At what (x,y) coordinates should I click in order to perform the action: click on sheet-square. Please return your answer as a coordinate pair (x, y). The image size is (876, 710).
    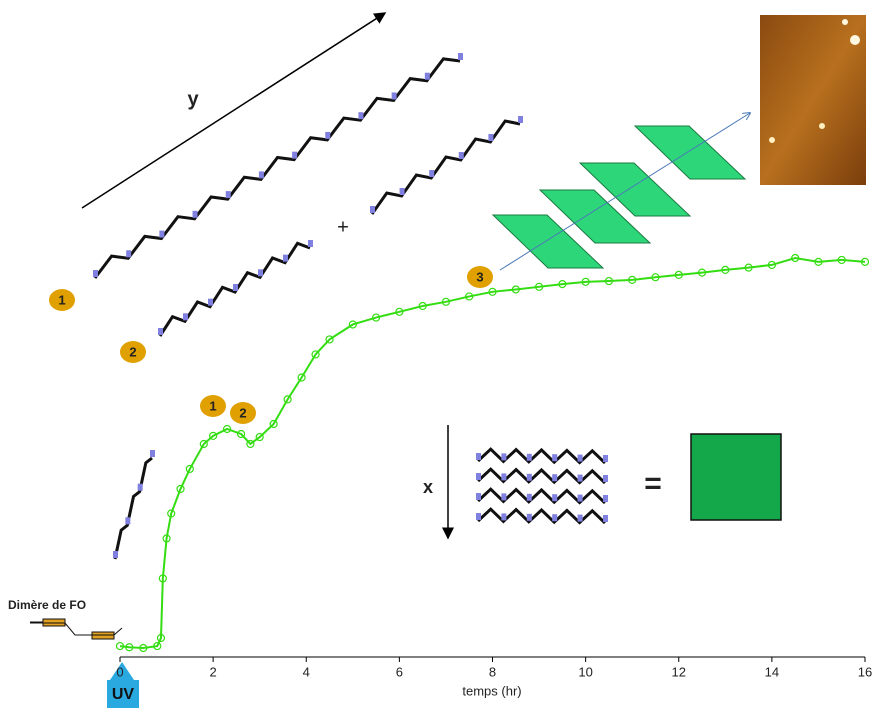
    Looking at the image, I should click on (736, 477).